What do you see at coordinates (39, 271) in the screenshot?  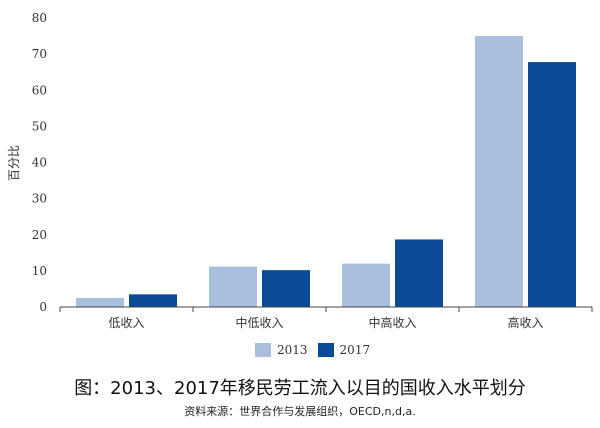 I see `y-tick-label: 10` at bounding box center [39, 271].